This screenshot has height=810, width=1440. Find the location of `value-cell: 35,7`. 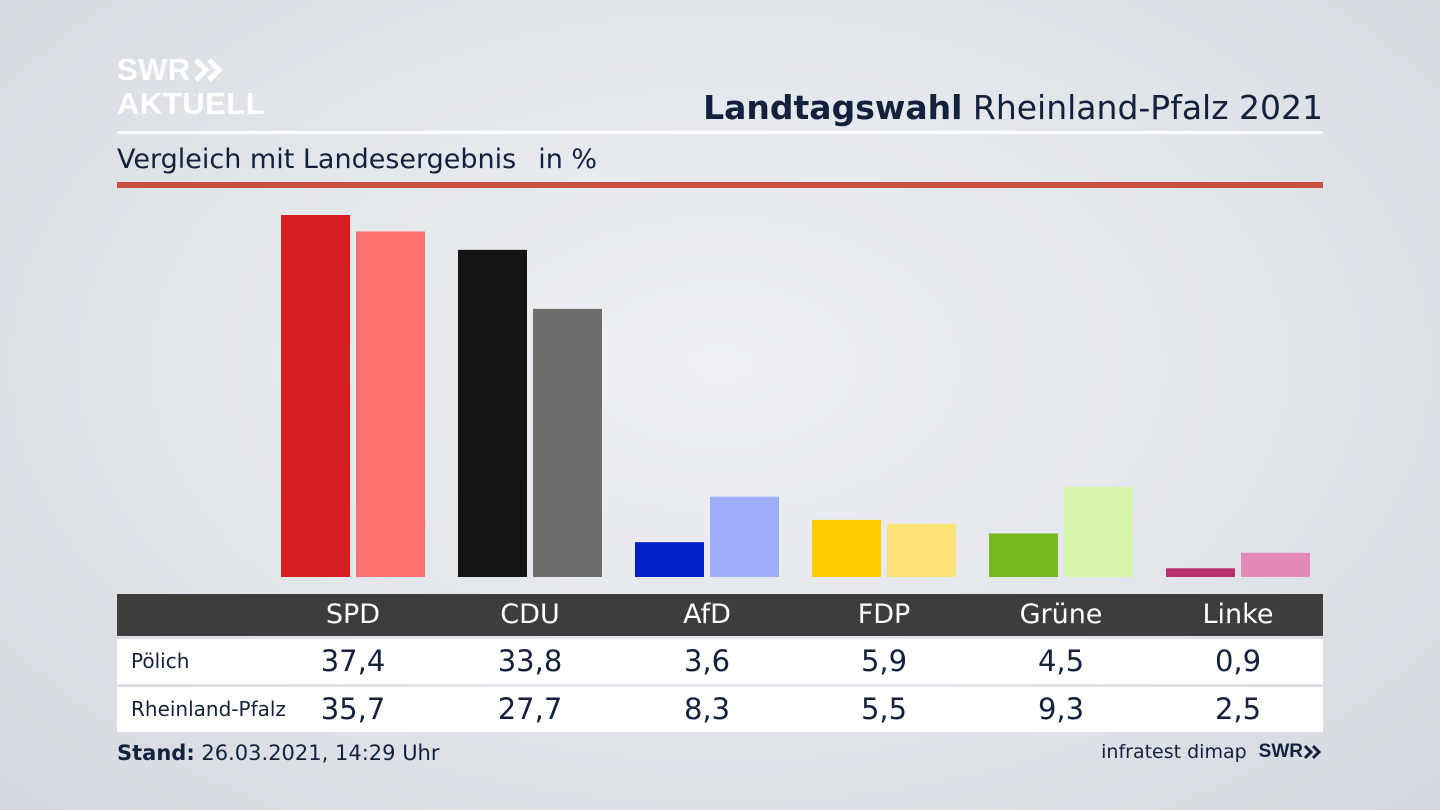

value-cell: 35,7 is located at coordinates (353, 709).